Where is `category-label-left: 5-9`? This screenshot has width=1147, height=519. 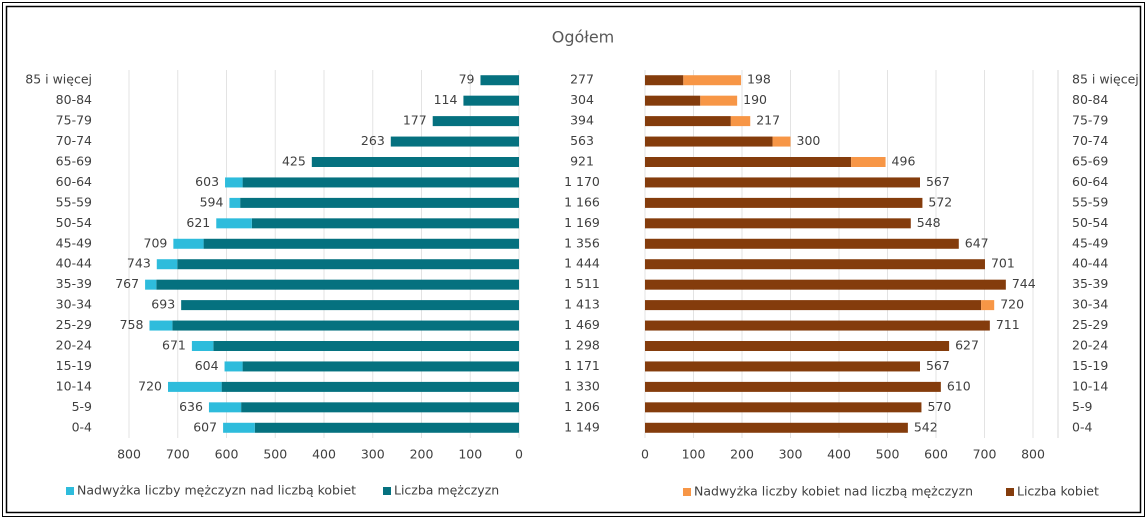 category-label-left: 5-9 is located at coordinates (82, 406).